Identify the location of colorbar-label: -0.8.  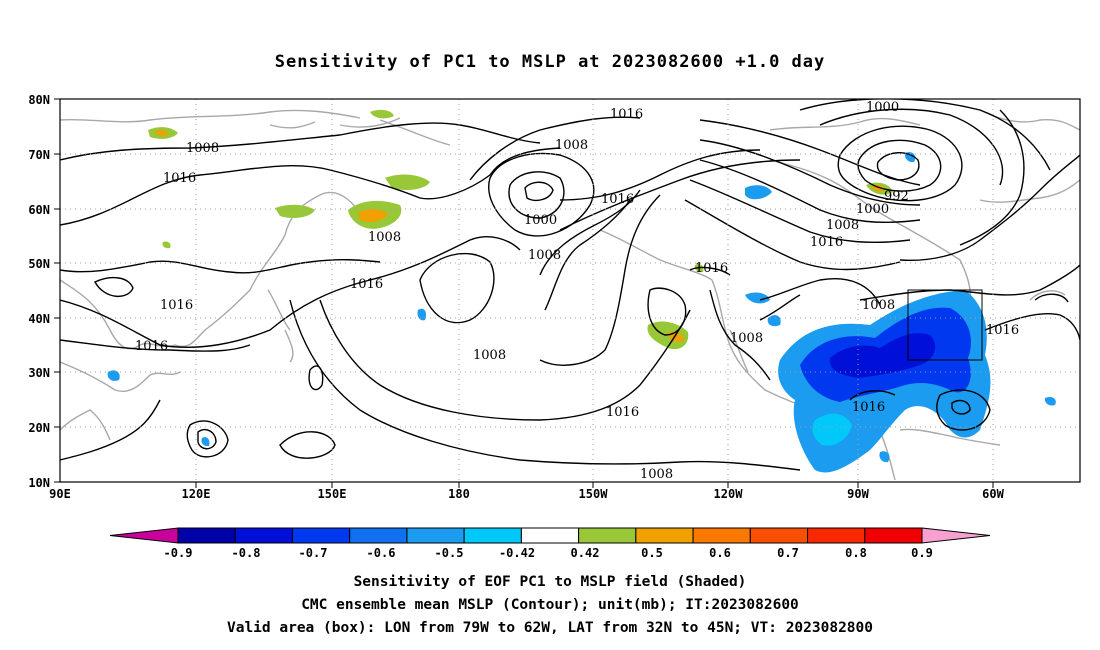
(246, 553).